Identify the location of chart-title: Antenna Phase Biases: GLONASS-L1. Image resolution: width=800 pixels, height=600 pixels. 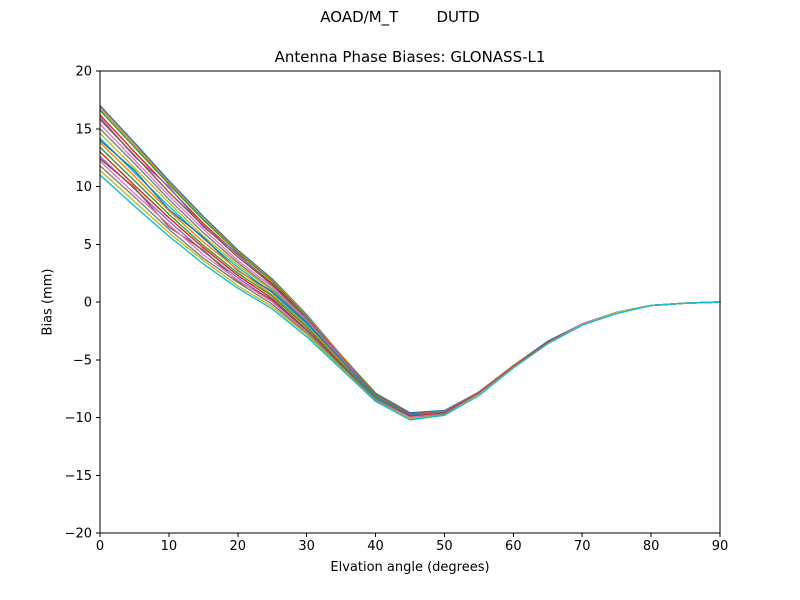
(410, 57).